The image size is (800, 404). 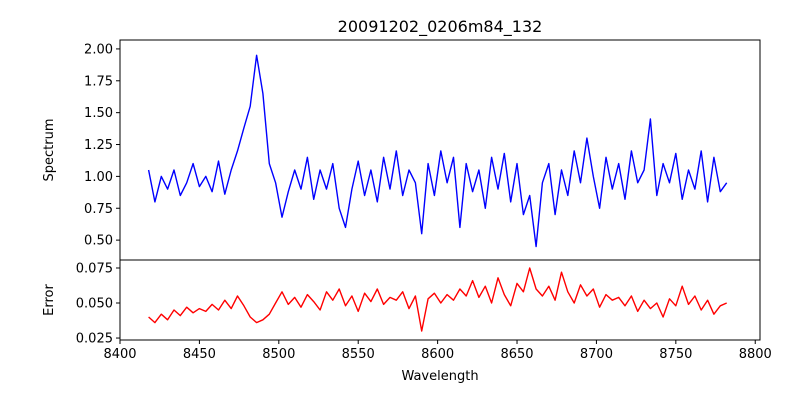 I want to click on y-tick-label: 1.00, so click(x=98, y=177).